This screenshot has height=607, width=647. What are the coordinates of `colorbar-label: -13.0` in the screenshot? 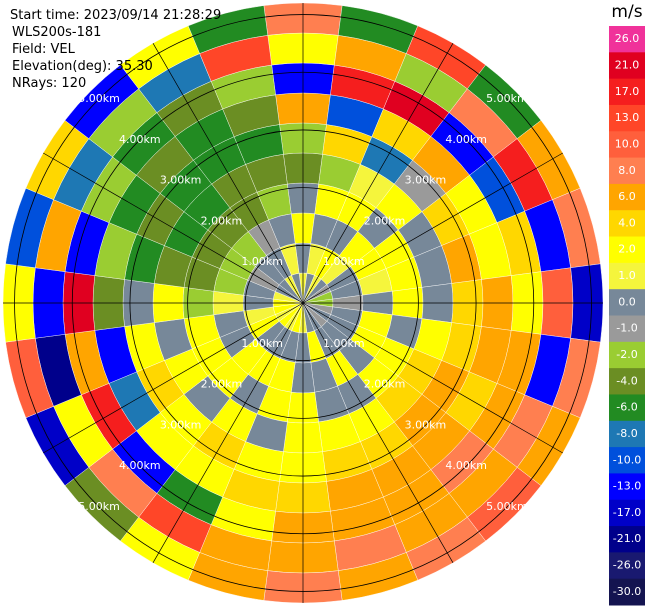 It's located at (627, 486).